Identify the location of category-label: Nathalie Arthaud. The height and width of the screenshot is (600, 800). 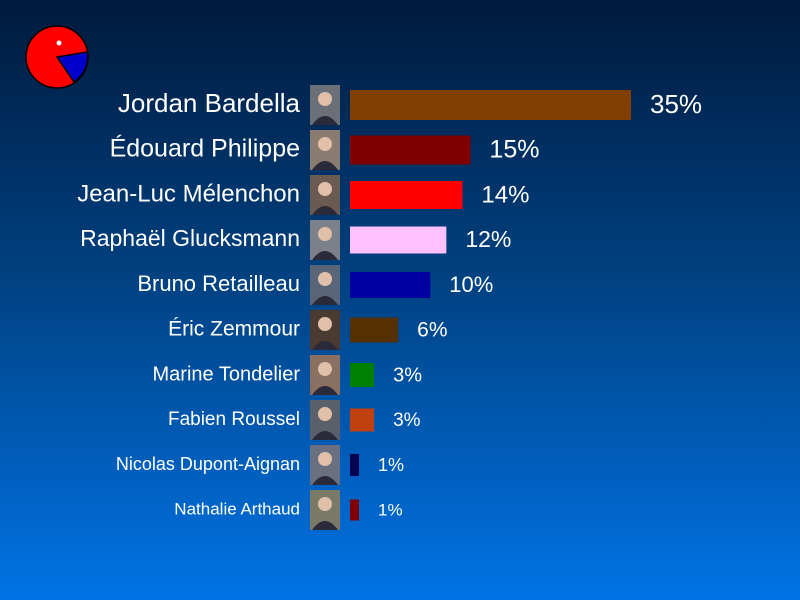
(237, 508).